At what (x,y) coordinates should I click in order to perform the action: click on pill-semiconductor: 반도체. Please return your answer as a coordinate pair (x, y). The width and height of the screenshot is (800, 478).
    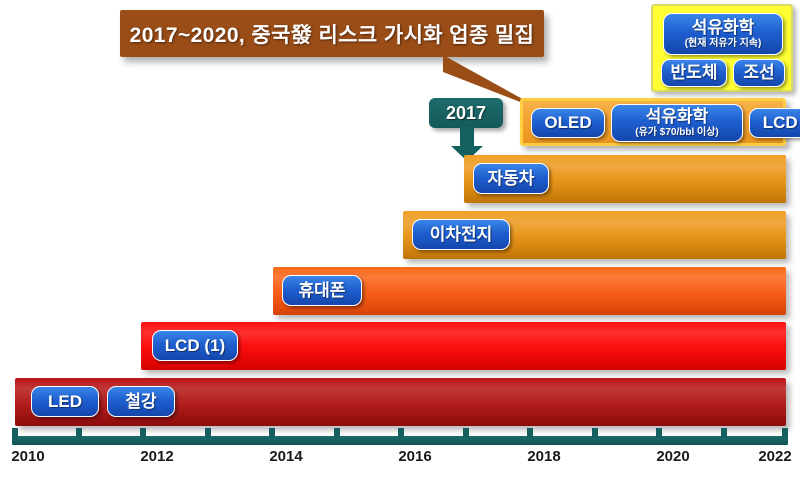
    Looking at the image, I should click on (694, 73).